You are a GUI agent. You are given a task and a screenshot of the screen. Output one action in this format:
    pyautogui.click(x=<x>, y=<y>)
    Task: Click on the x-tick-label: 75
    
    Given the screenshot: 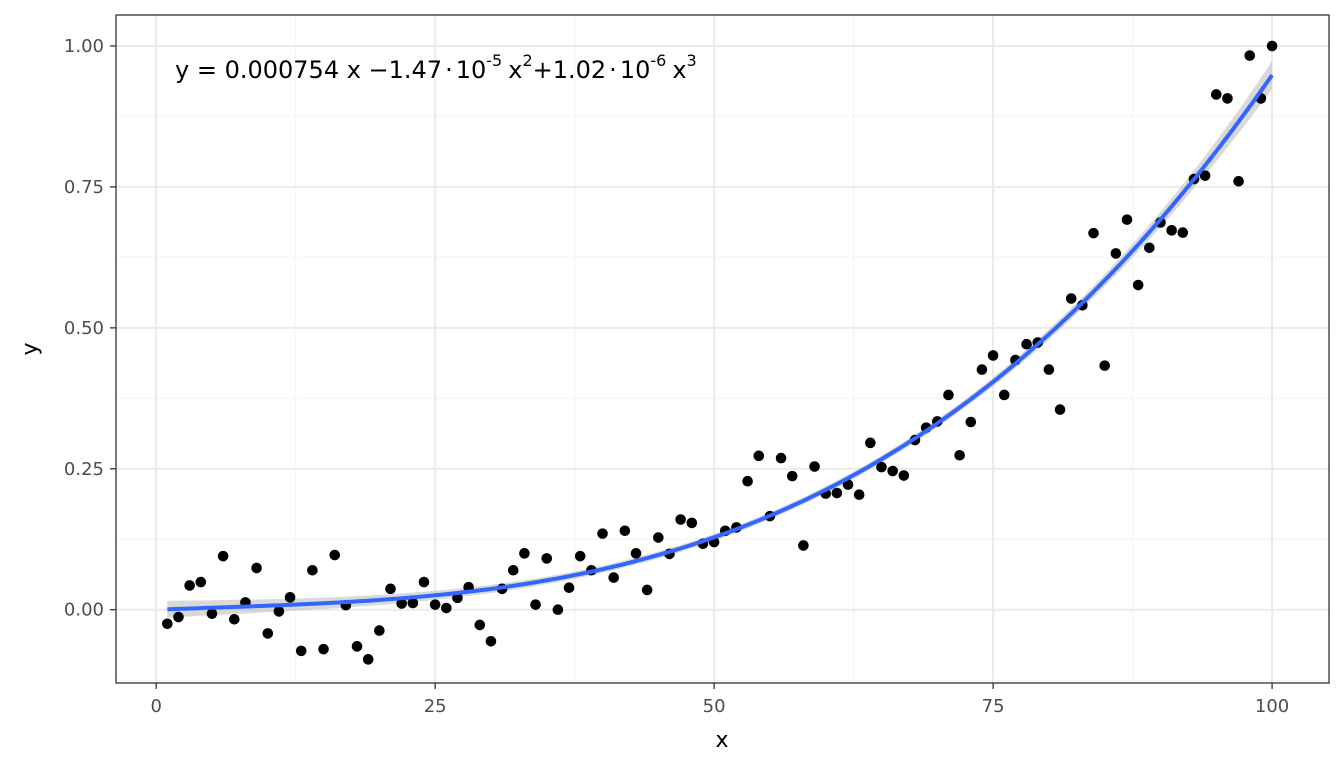 What is the action you would take?
    pyautogui.click(x=993, y=706)
    